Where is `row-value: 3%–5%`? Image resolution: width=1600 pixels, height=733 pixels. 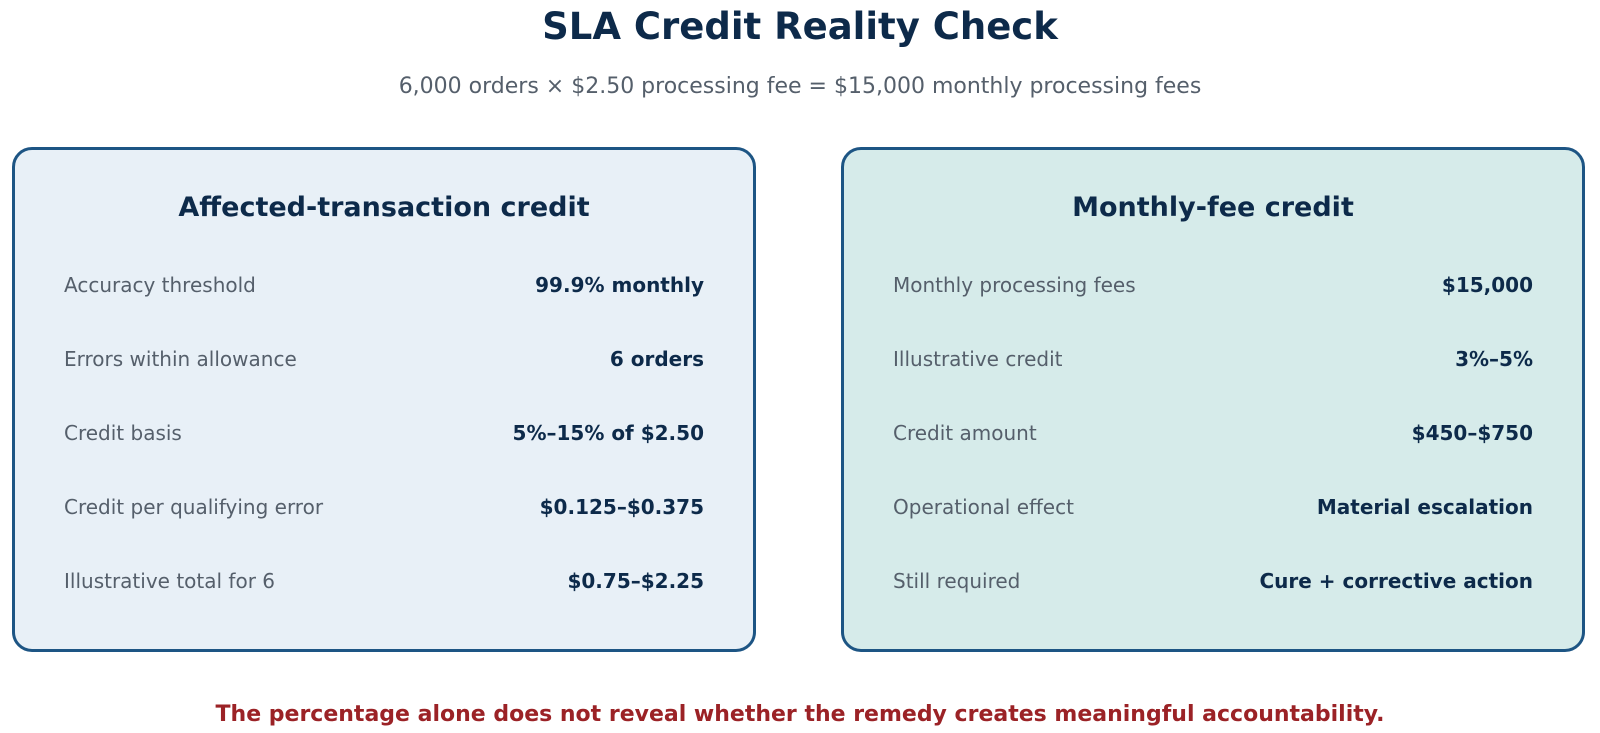
row-value: 3%–5% is located at coordinates (1494, 359).